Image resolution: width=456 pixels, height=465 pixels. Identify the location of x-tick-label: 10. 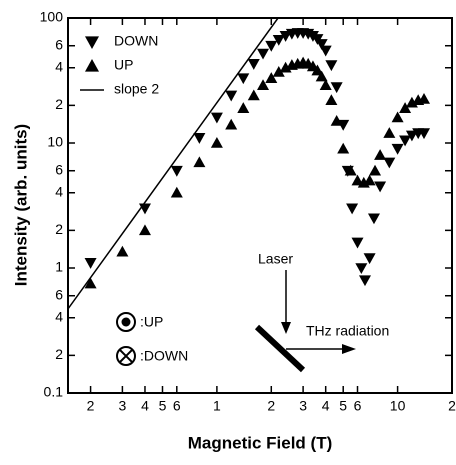
(398, 406).